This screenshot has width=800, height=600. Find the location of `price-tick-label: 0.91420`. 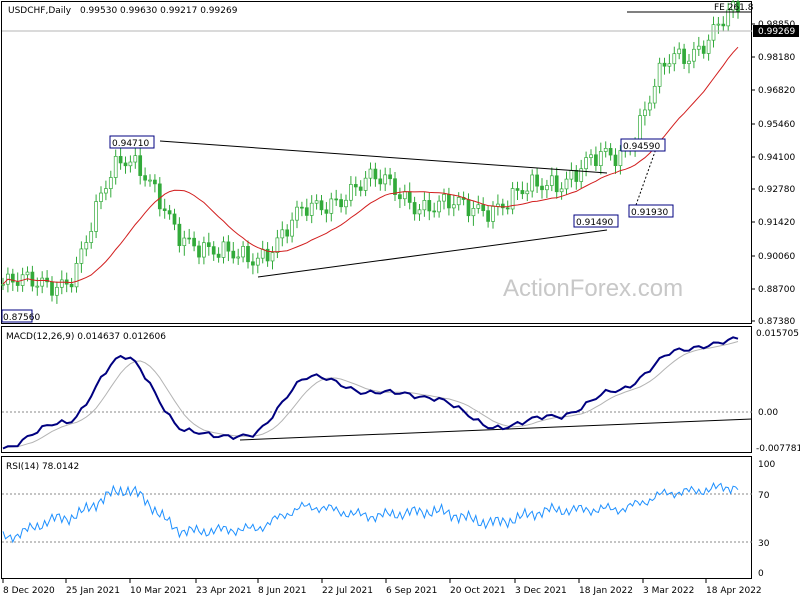

price-tick-label: 0.91420 is located at coordinates (776, 223).